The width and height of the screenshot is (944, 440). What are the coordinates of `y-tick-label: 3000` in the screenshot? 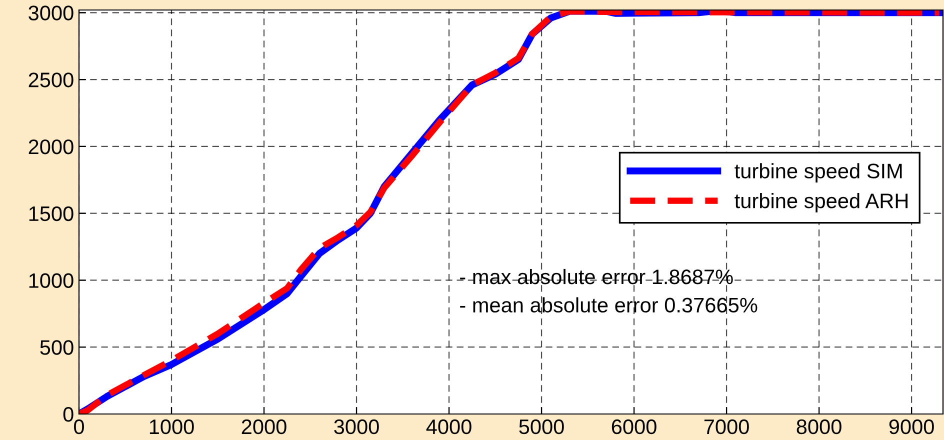 It's located at (51, 13).